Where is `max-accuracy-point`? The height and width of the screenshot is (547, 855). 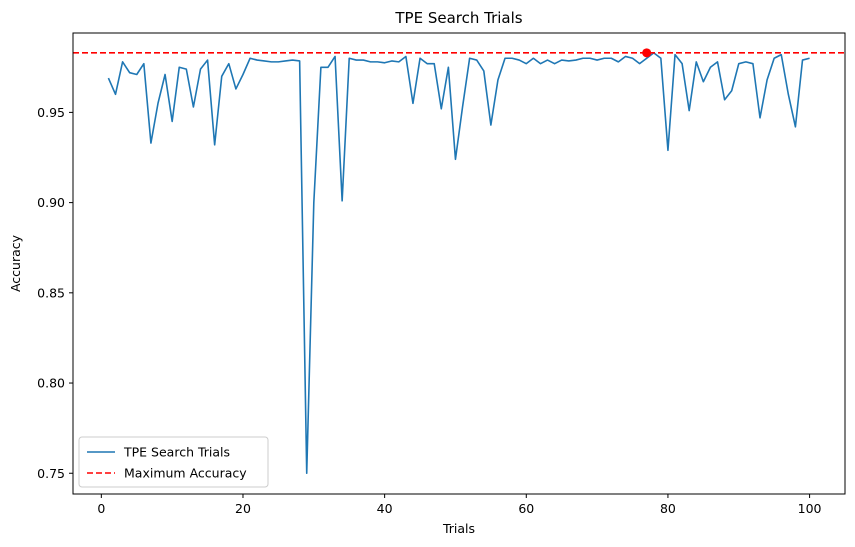 max-accuracy-point is located at coordinates (647, 53).